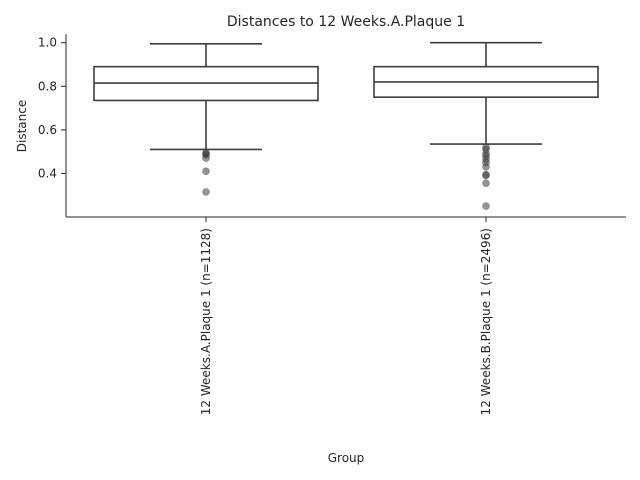 The height and width of the screenshot is (480, 640). What do you see at coordinates (486, 321) in the screenshot?
I see `x-tick-label: 12 Weeks.B.Plaque 1 (n=2496)` at bounding box center [486, 321].